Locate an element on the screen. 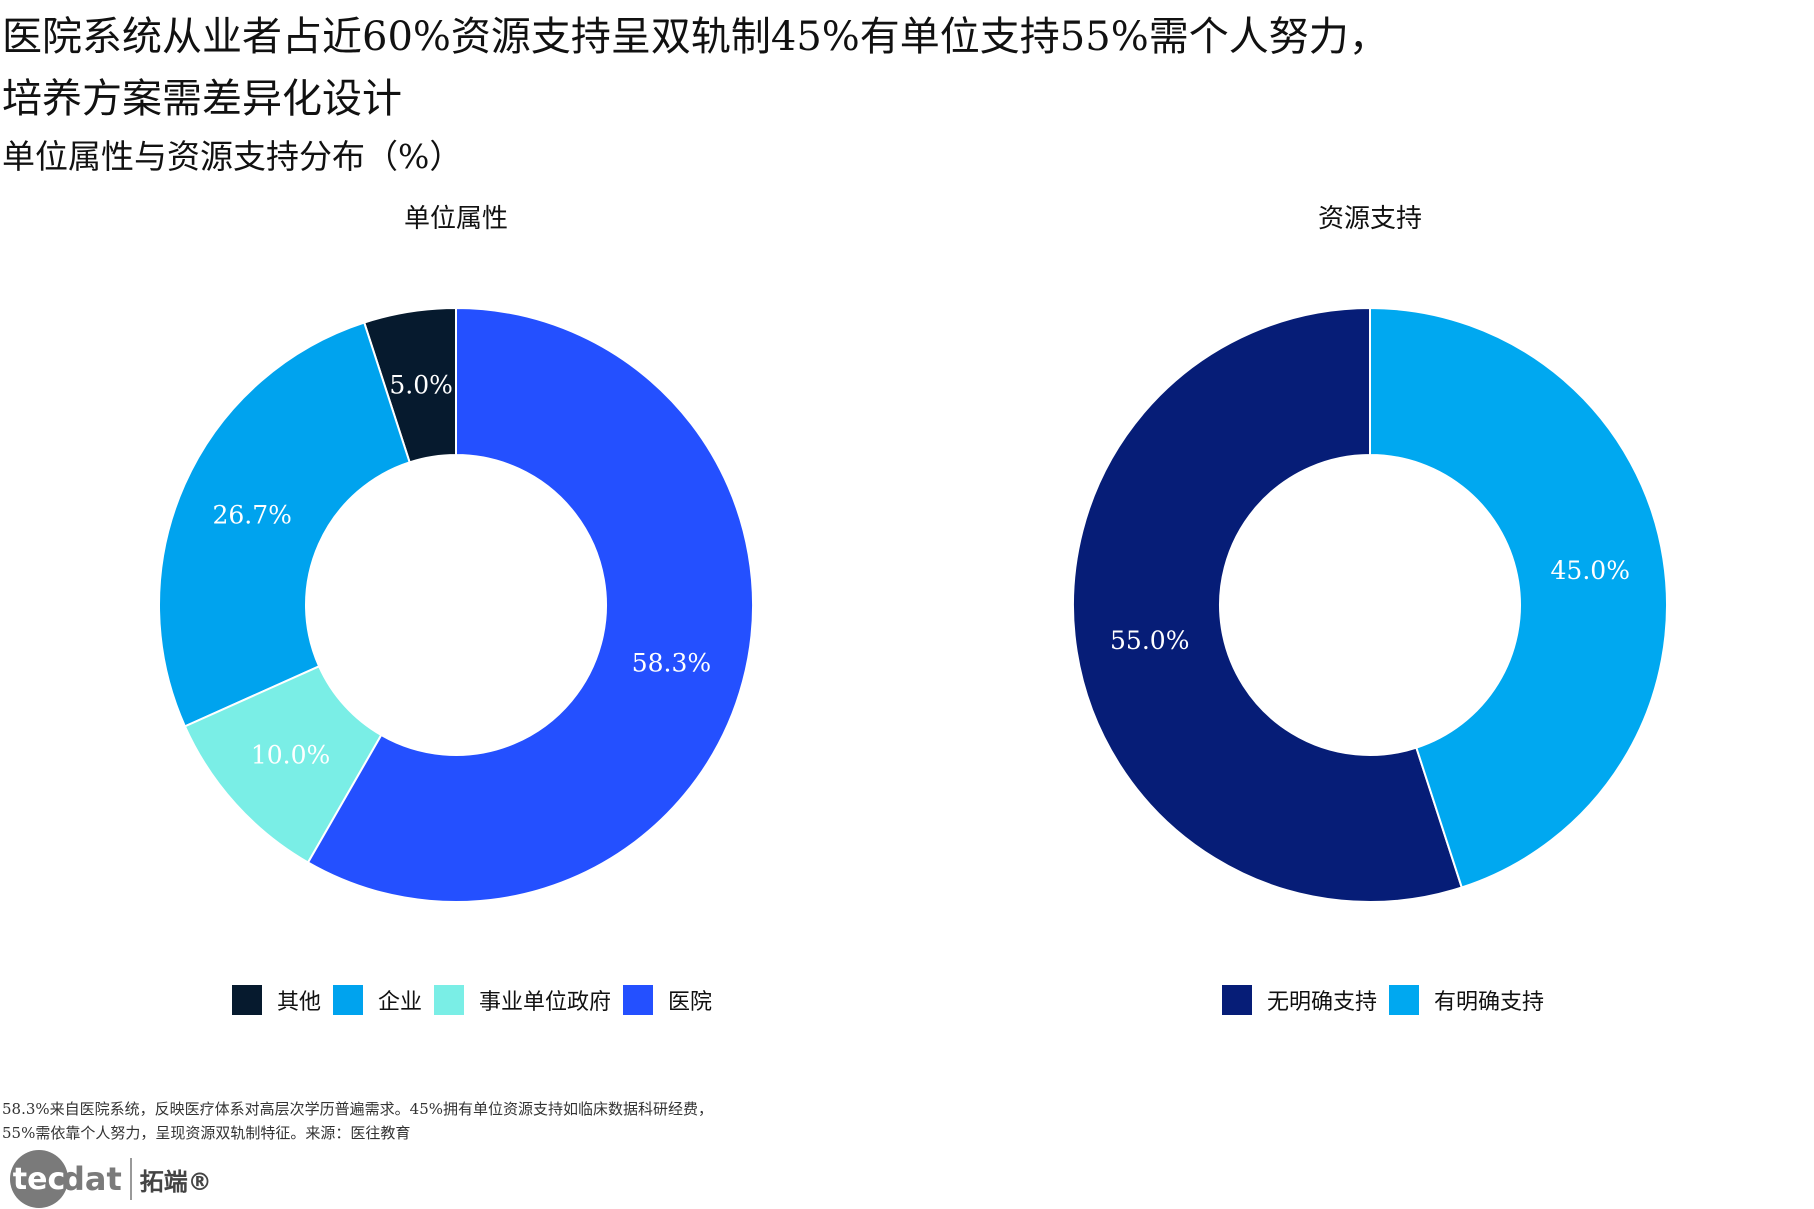 The height and width of the screenshot is (1209, 1814). donut-title-1: 资源支持 is located at coordinates (1370, 219).